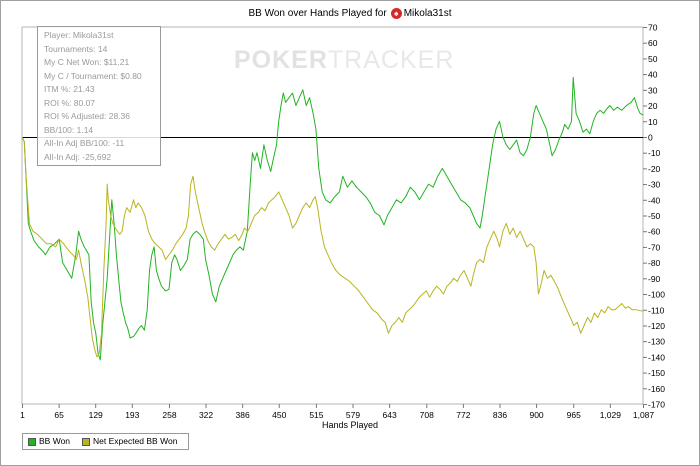 The image size is (700, 466). I want to click on x-tick-label: 772, so click(463, 415).